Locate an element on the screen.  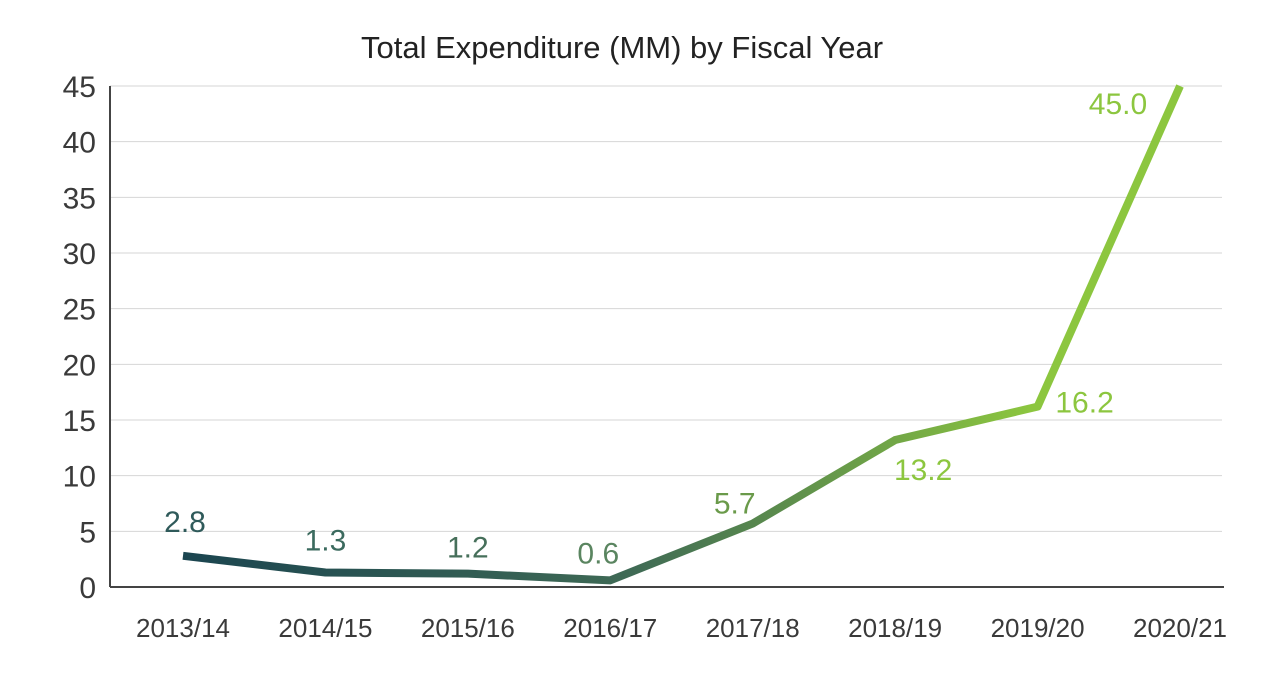
data-label: 0.6 is located at coordinates (598, 553).